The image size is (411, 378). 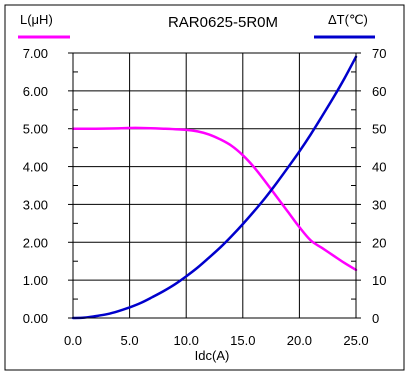 What do you see at coordinates (379, 53) in the screenshot?
I see `y-right-tick-label: 70` at bounding box center [379, 53].